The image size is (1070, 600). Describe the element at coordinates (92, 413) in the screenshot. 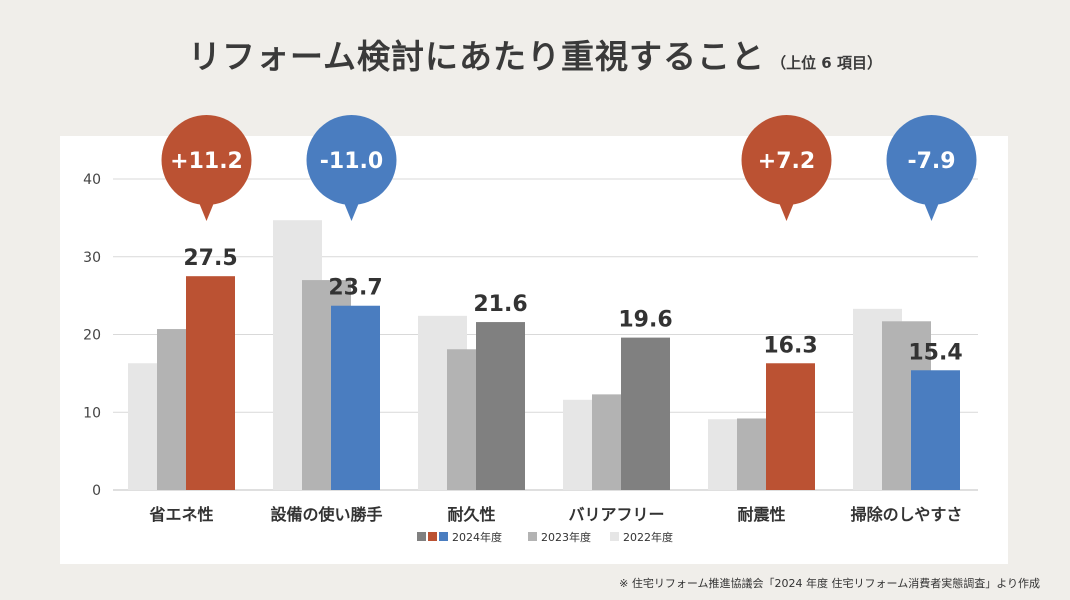

I see `y-tick-label-10: 10` at that location.